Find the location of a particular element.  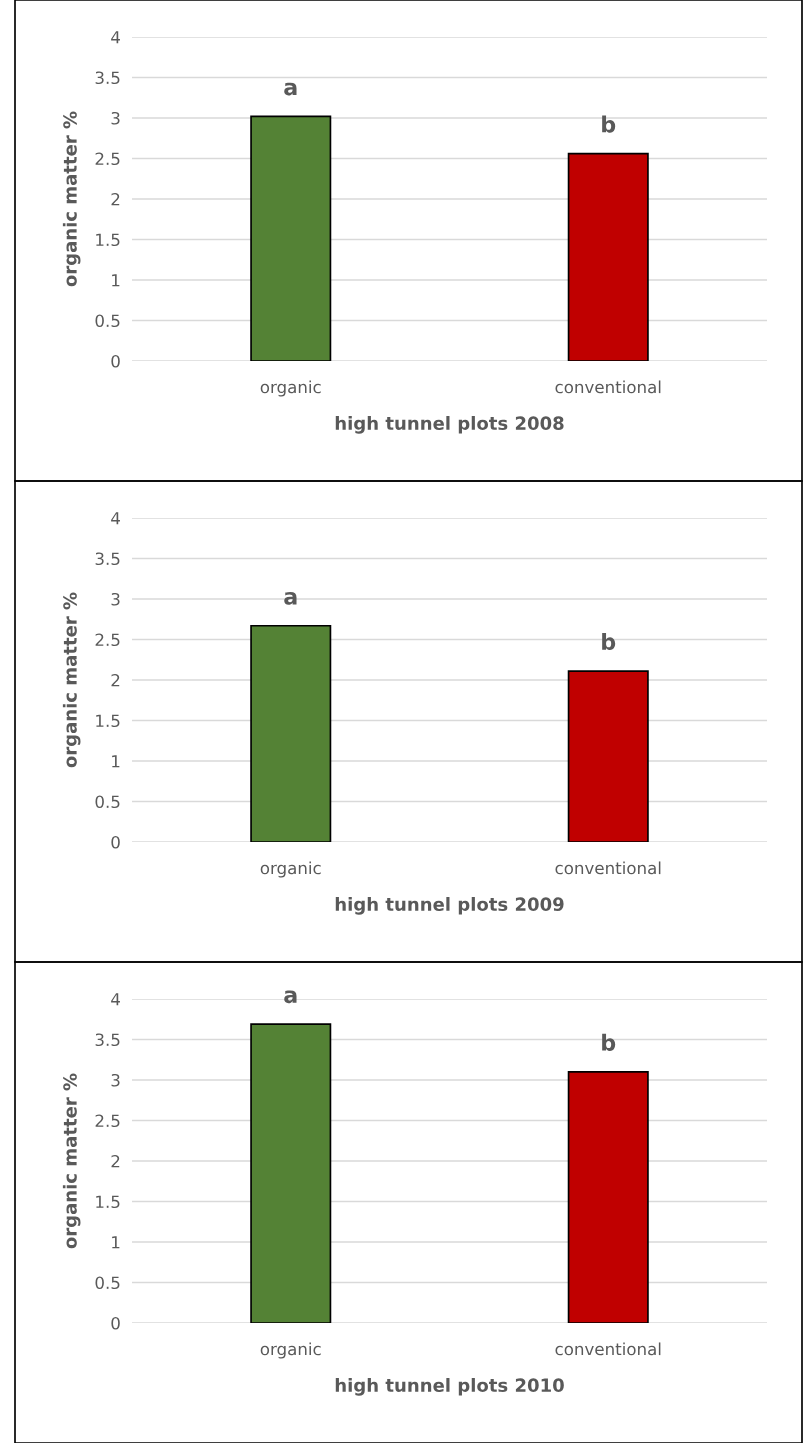

x-axis-title: high tunnel plots 2009 is located at coordinates (449, 906).